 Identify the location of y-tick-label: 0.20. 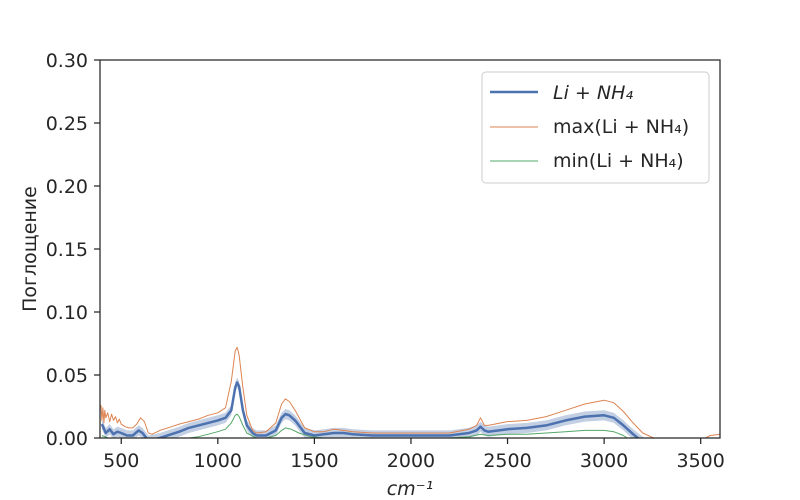
(67, 187).